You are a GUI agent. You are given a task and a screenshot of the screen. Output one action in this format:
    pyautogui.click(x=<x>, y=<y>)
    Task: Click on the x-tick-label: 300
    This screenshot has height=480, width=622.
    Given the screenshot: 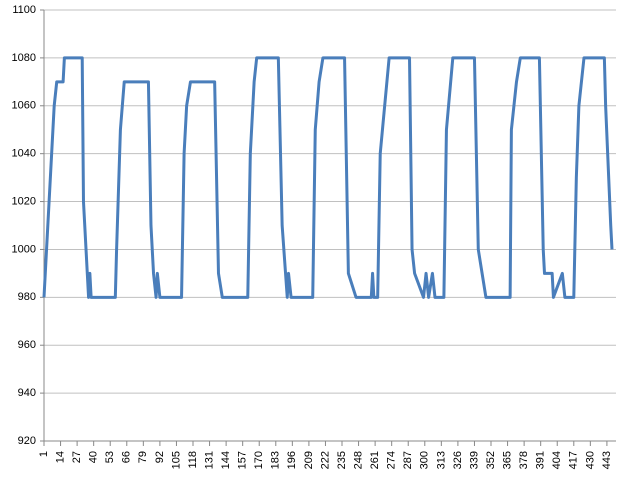 What is the action you would take?
    pyautogui.click(x=425, y=460)
    